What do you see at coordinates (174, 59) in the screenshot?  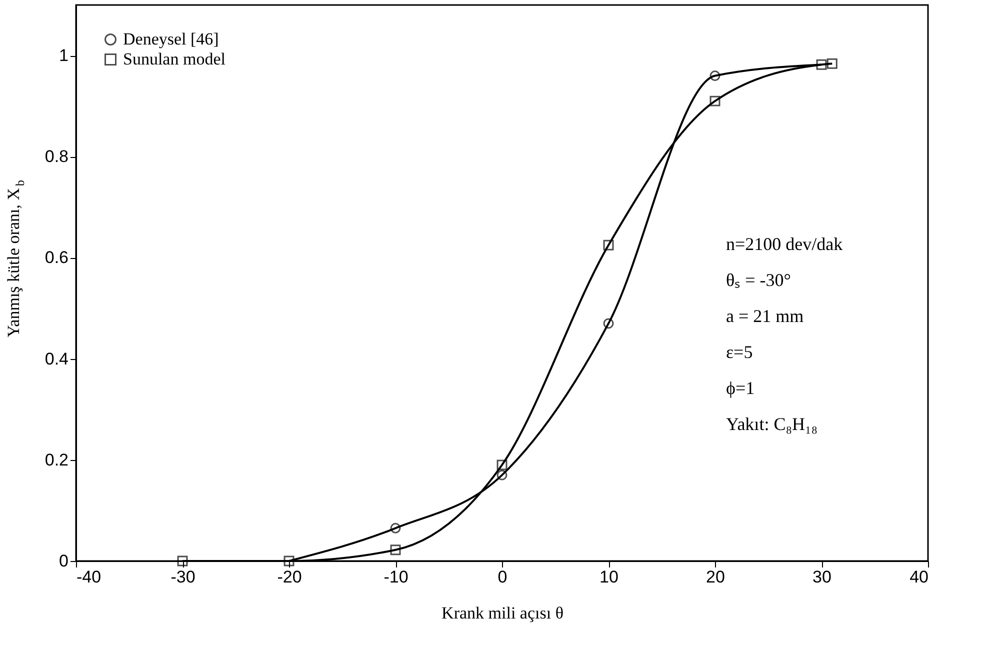 I see `legend-label: Sunulan model` at bounding box center [174, 59].